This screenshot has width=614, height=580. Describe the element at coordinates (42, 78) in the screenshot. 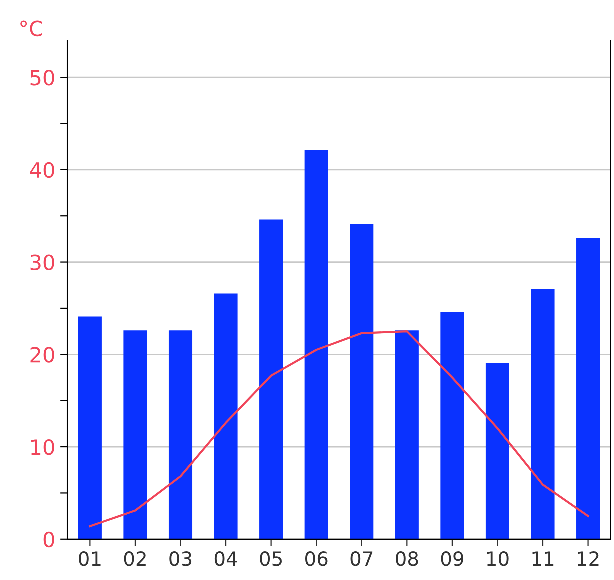

I see `y-tick-label: 50` at that location.